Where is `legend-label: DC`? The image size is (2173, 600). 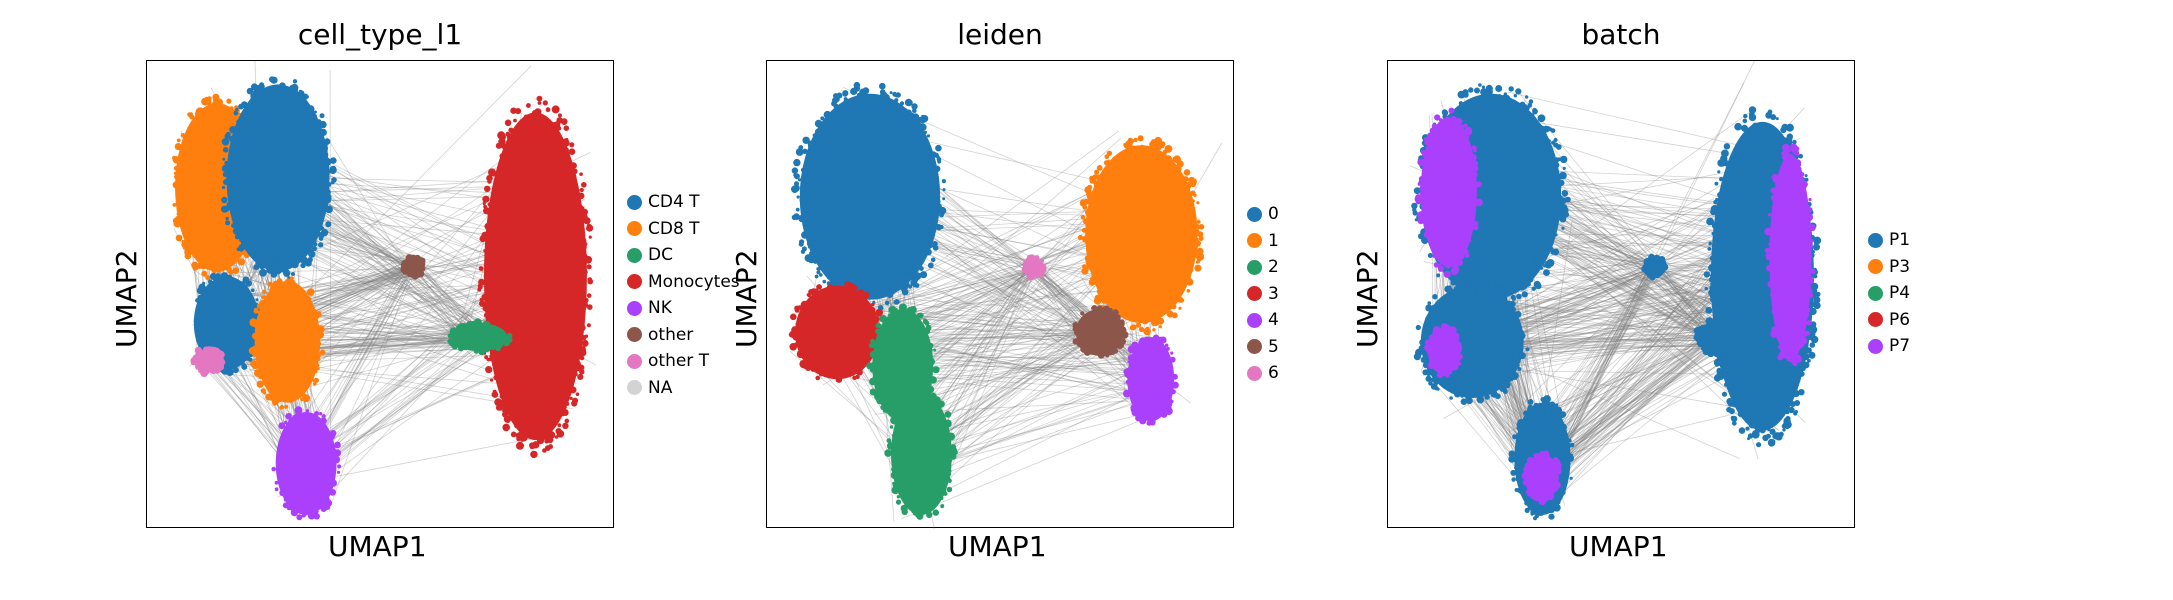 legend-label: DC is located at coordinates (660, 255).